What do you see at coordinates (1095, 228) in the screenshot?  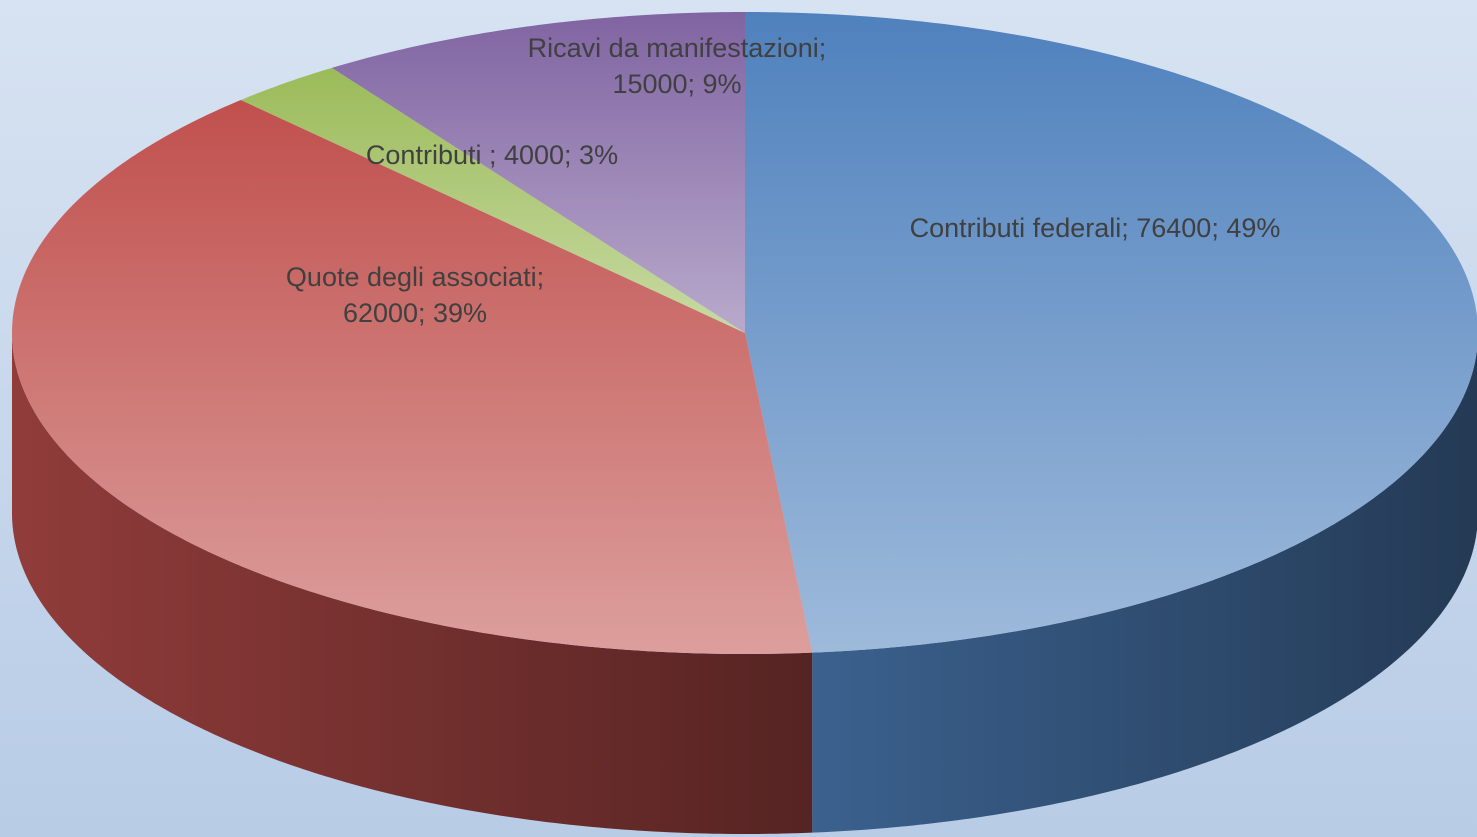 I see `data-label: Contributi federali; 76400; 49%` at bounding box center [1095, 228].